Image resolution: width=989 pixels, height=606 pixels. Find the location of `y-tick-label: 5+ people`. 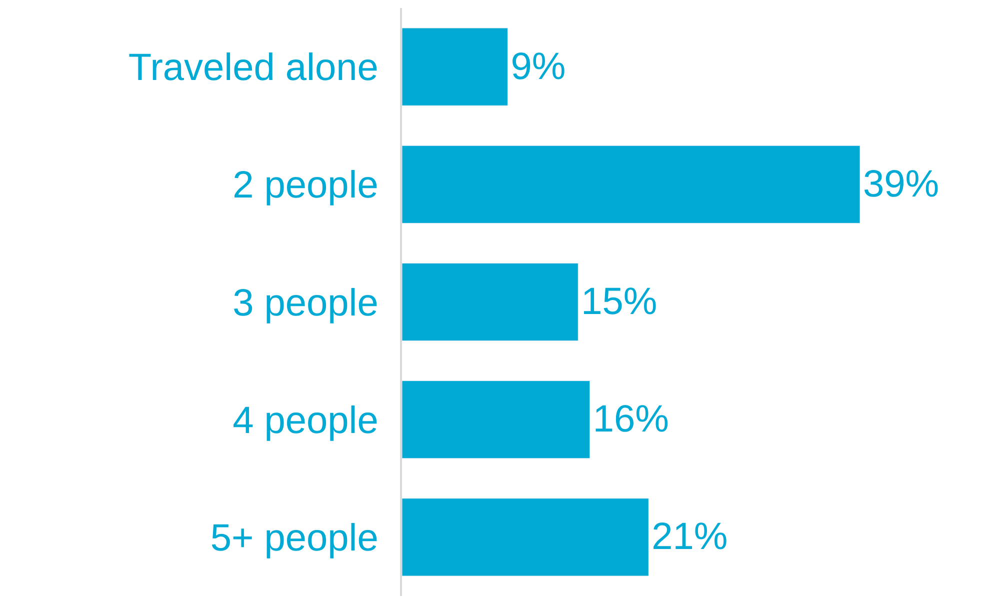

y-tick-label: 5+ people is located at coordinates (294, 539).